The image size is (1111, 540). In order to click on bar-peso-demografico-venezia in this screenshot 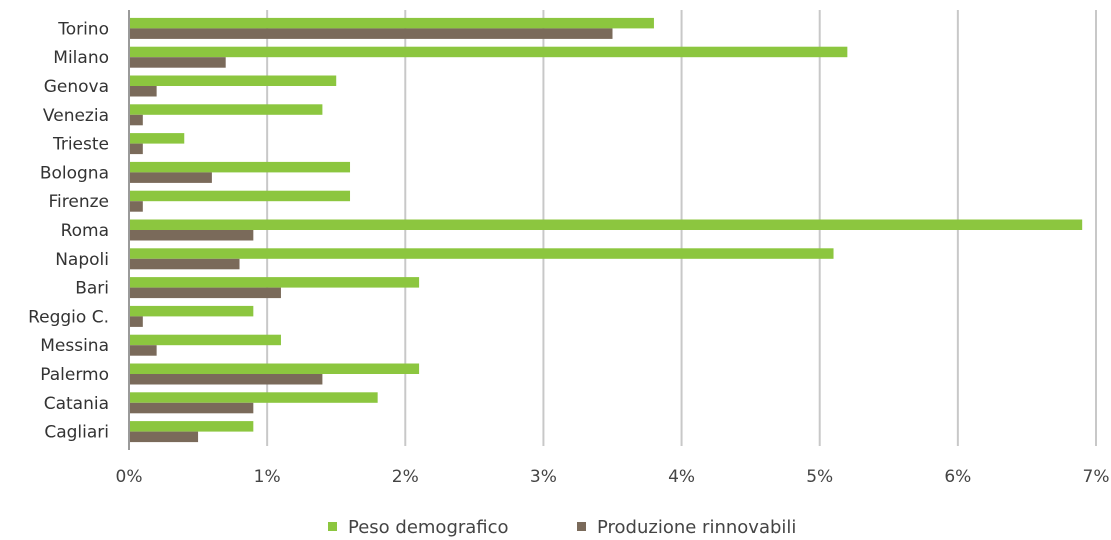, I will do `click(226, 109)`.